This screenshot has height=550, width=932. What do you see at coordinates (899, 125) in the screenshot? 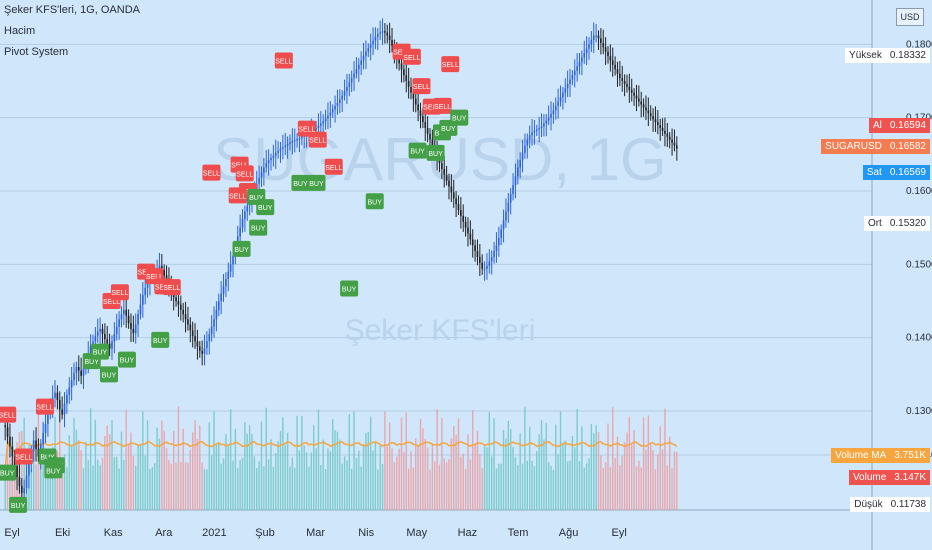
I see `axis-badge: Al 0.16594` at bounding box center [899, 125].